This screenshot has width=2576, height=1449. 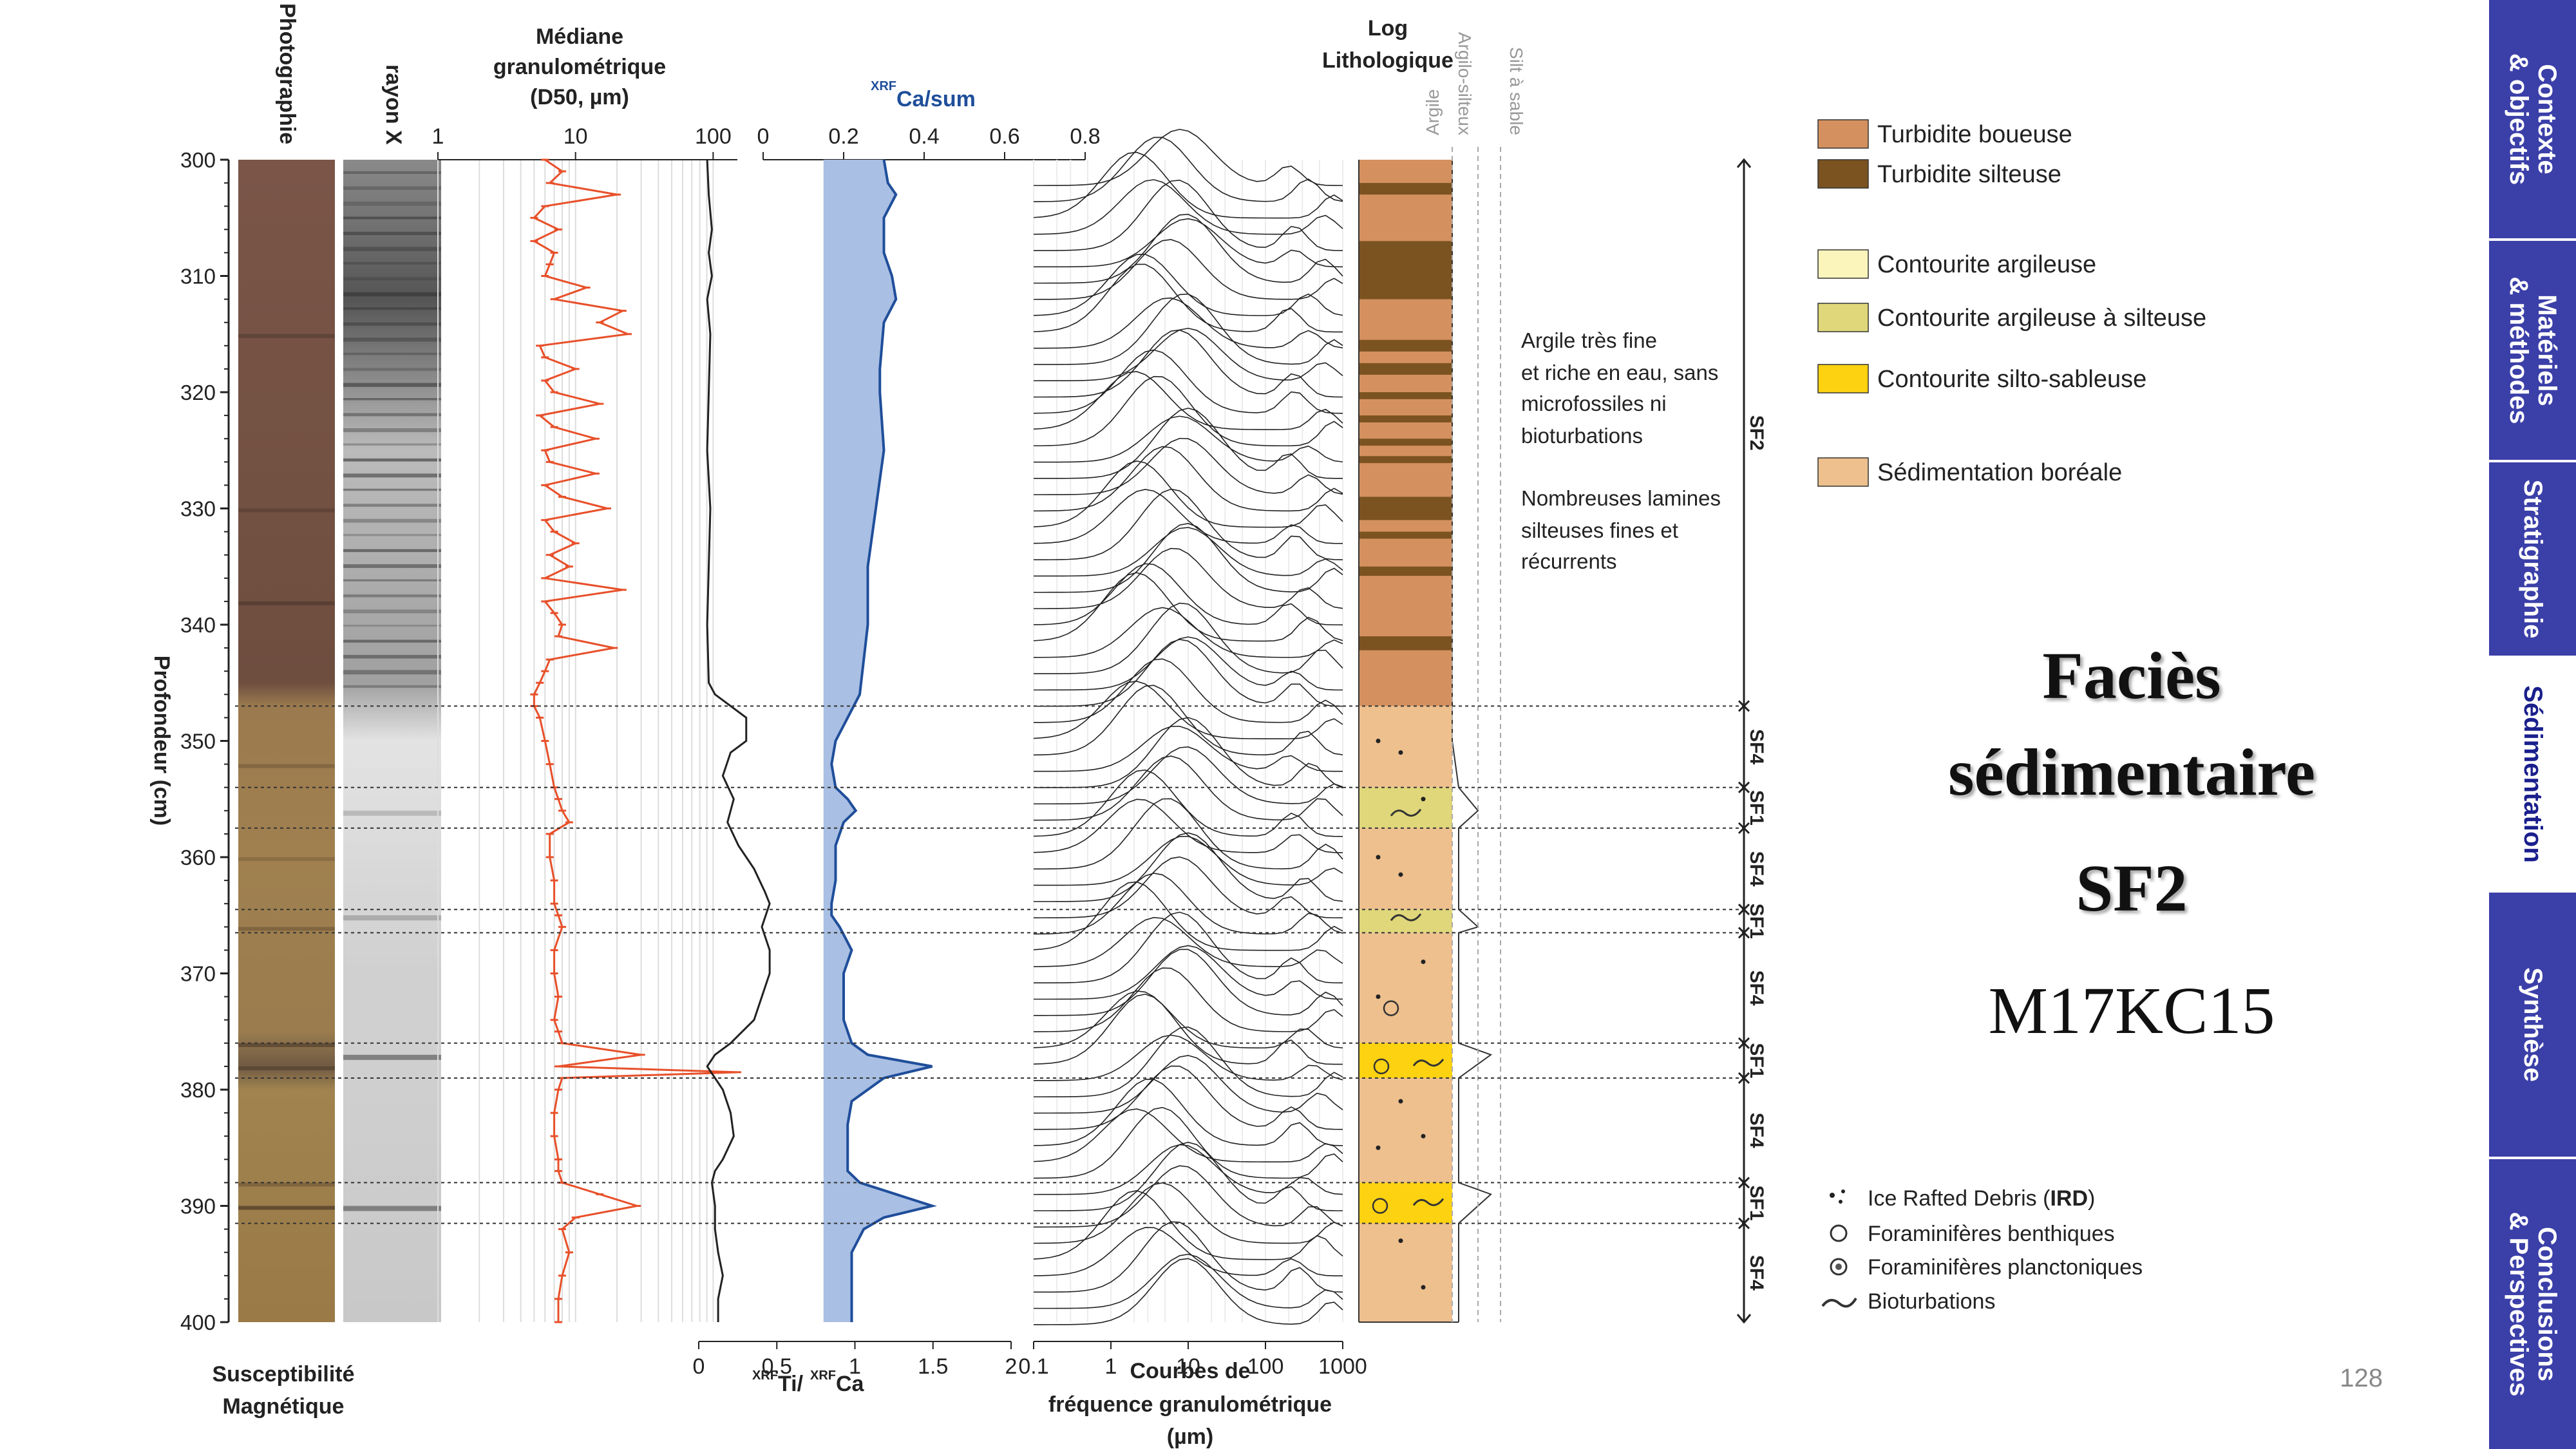 What do you see at coordinates (1756, 433) in the screenshot?
I see `unit-label: SF2` at bounding box center [1756, 433].